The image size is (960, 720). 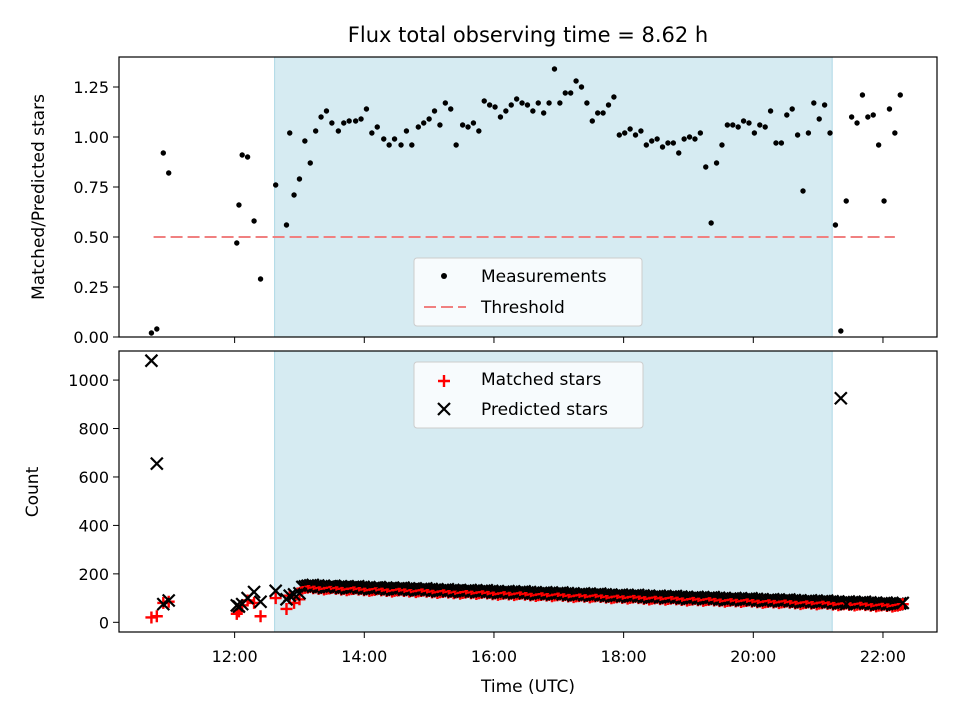 What do you see at coordinates (494, 656) in the screenshot?
I see `x-tick-label: 16:00` at bounding box center [494, 656].